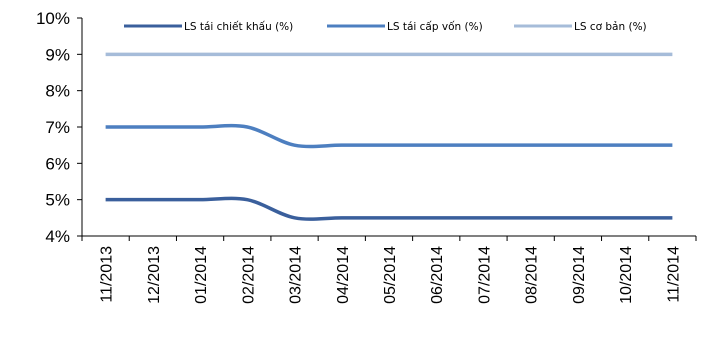 The image size is (703, 337). Describe the element at coordinates (57, 54) in the screenshot. I see `y-tick-label: 9%` at that location.